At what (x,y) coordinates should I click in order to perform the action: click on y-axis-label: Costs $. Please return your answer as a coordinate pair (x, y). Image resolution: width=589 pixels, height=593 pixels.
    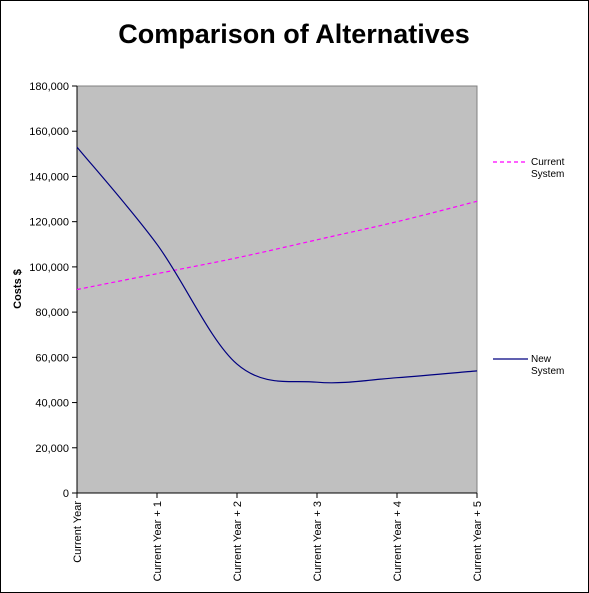
    Looking at the image, I should click on (18, 289).